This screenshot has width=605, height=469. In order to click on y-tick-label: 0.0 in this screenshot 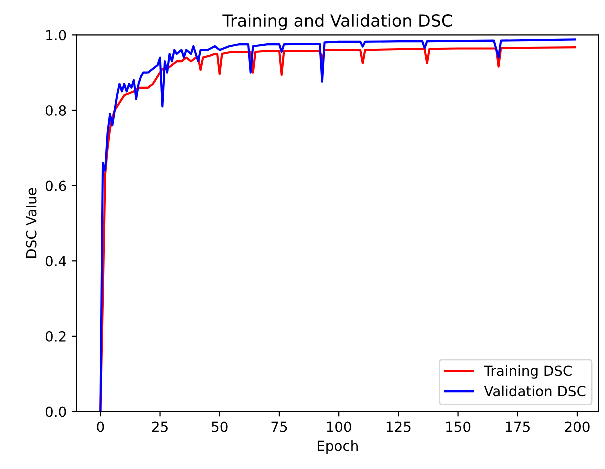, I will do `click(56, 412)`.